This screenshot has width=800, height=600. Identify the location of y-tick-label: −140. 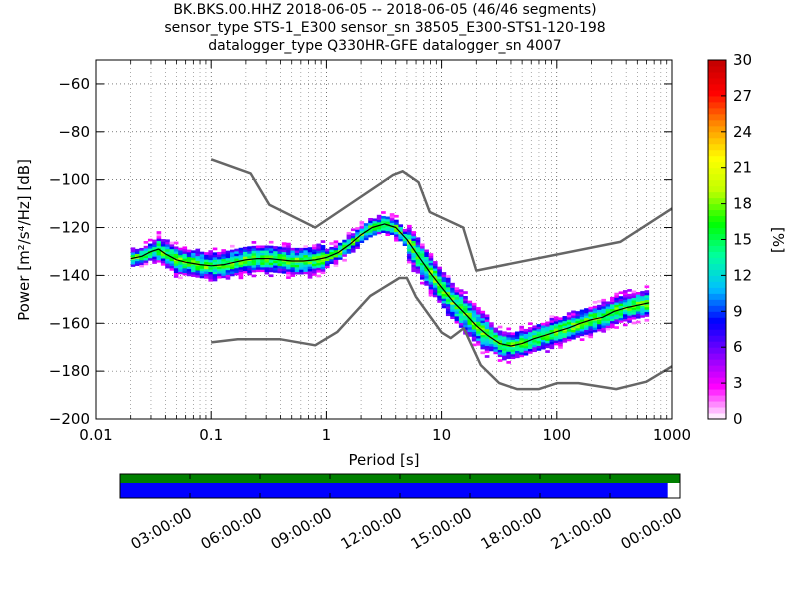
(69, 275).